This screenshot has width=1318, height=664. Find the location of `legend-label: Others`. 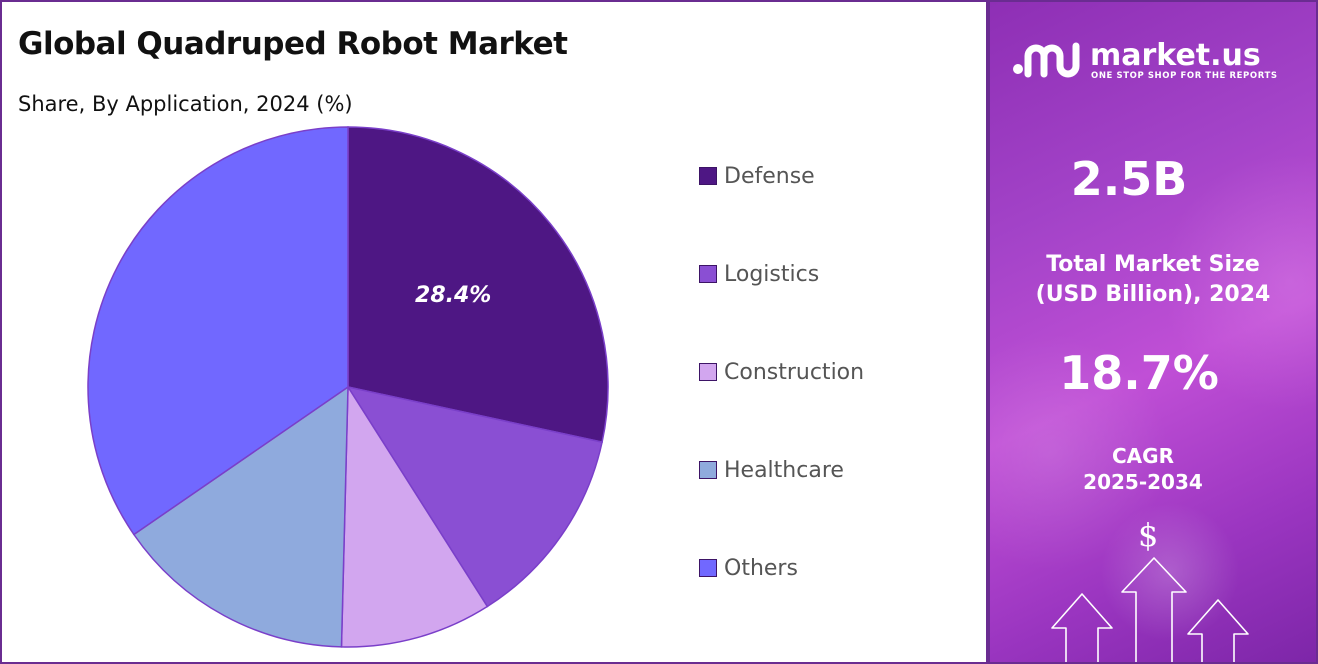

legend-label: Others is located at coordinates (761, 568).